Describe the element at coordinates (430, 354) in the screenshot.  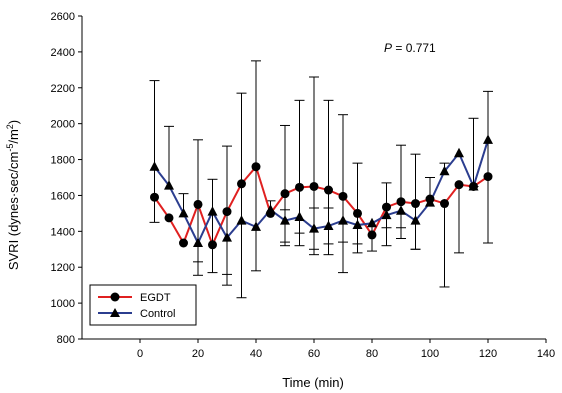
I see `x-tick-label: 100` at that location.